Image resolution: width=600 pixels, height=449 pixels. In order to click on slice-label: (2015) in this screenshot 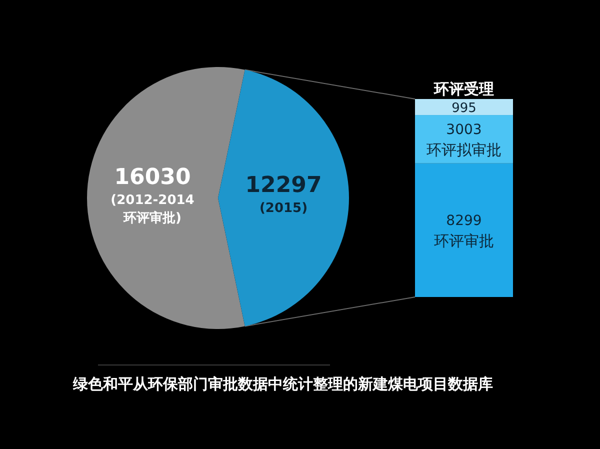, I will do `click(283, 208)`.